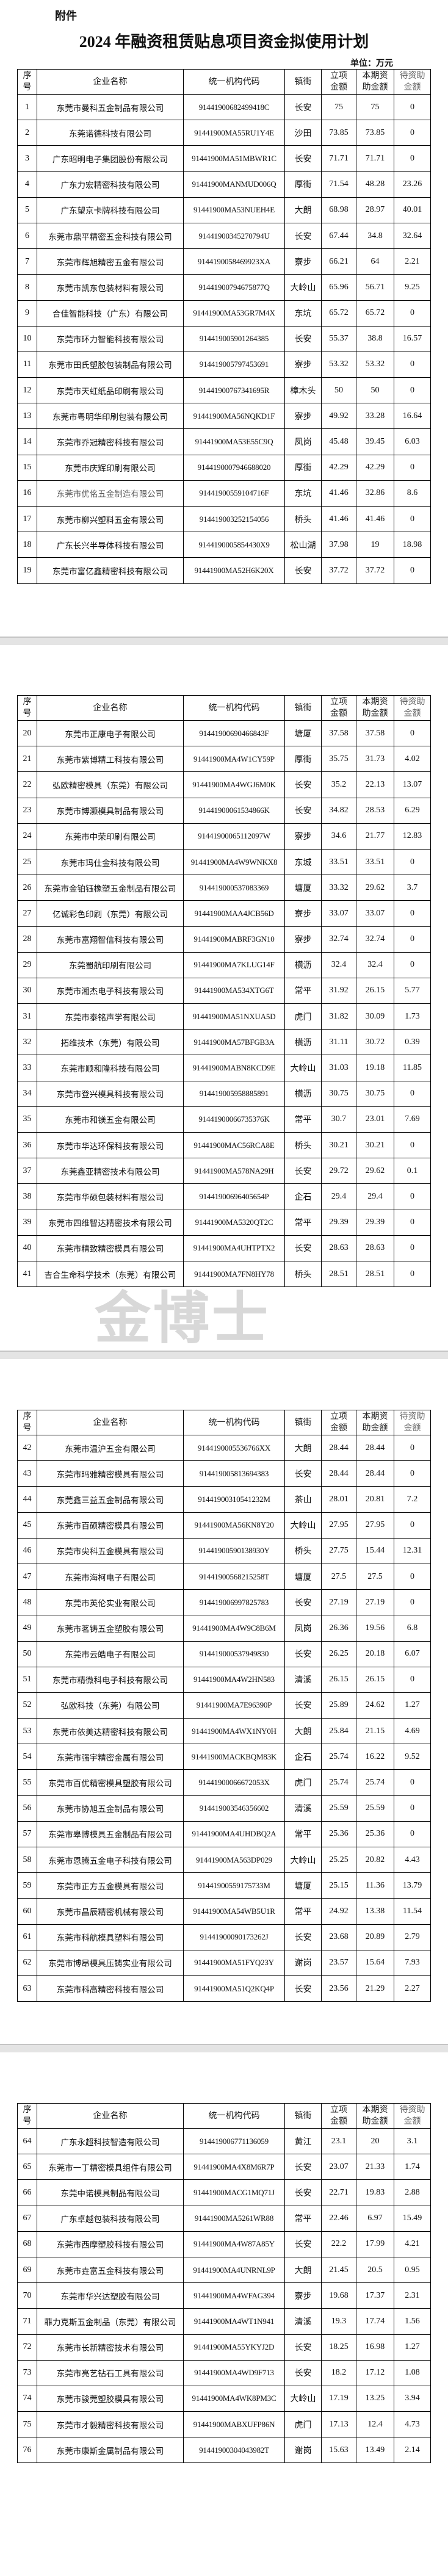 This screenshot has height=2576, width=448. I want to click on cell-current-subsidy: 20.89, so click(375, 1937).